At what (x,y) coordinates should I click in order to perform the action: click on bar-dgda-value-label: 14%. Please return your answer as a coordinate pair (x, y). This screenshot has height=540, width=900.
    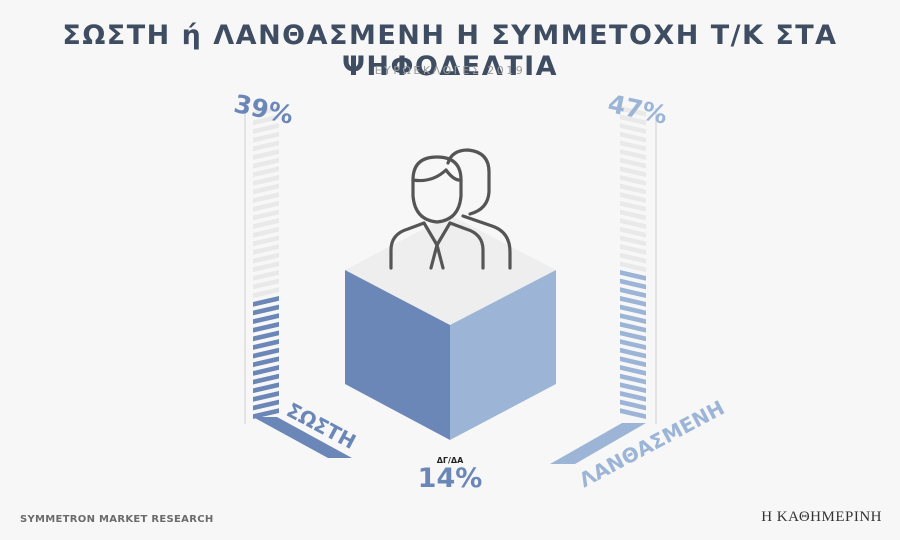
    Looking at the image, I should click on (450, 478).